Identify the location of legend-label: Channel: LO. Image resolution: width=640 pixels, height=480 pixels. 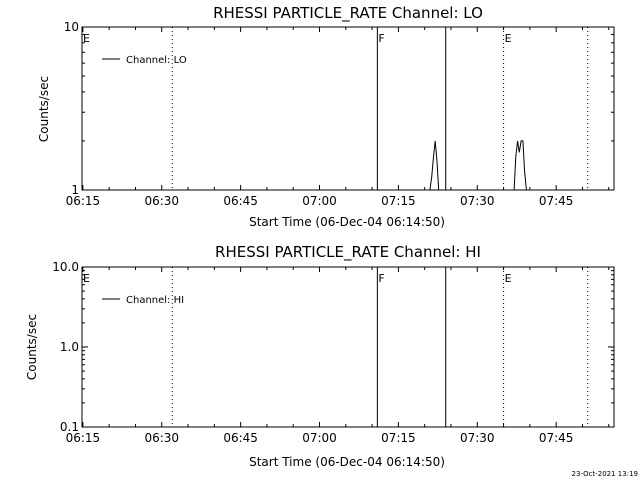
(156, 60).